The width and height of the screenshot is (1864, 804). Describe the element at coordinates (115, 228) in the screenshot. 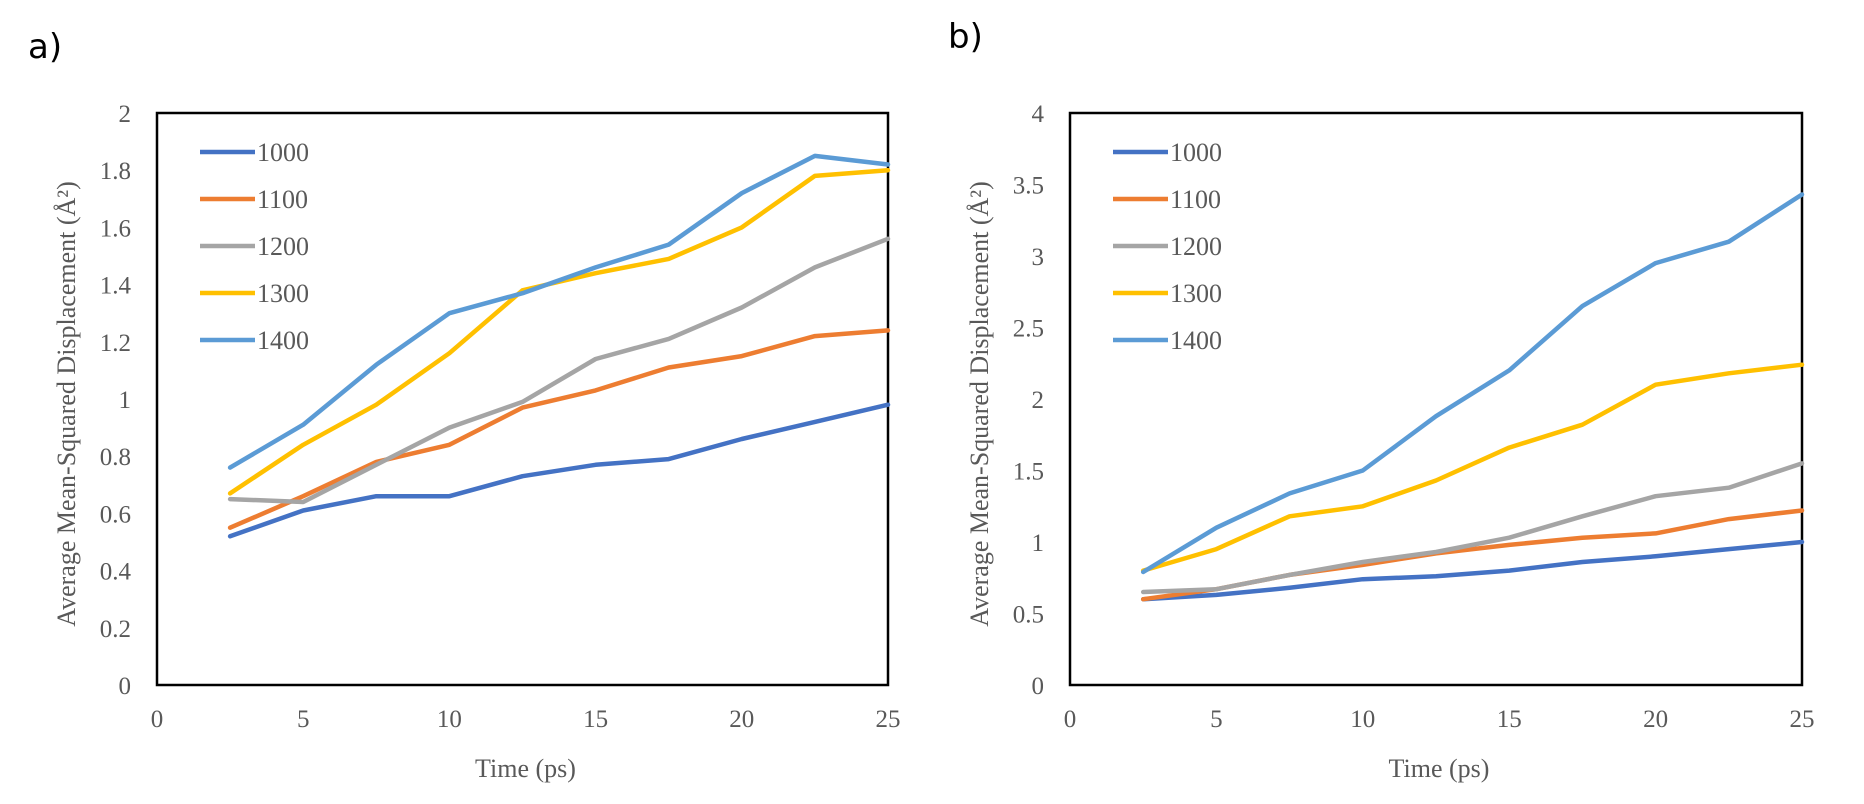

I see `y-tick-label: 1.6` at that location.